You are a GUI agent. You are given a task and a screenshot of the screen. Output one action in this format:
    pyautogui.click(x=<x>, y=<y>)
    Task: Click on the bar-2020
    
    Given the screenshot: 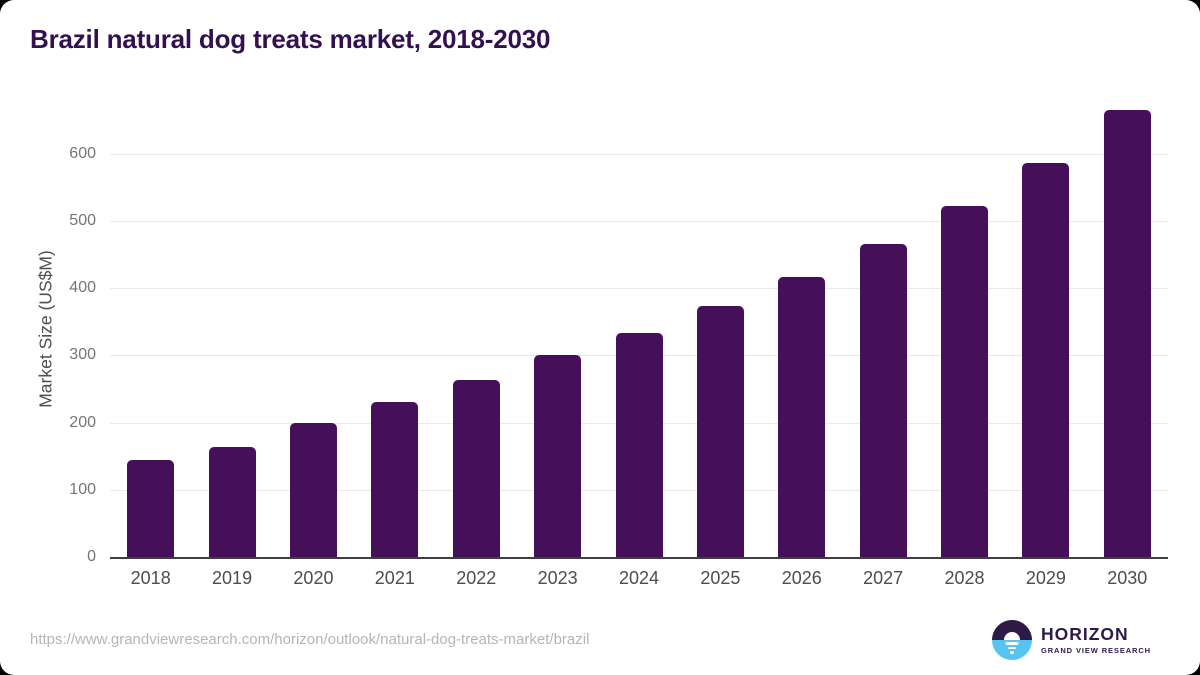 What is the action you would take?
    pyautogui.click(x=313, y=489)
    